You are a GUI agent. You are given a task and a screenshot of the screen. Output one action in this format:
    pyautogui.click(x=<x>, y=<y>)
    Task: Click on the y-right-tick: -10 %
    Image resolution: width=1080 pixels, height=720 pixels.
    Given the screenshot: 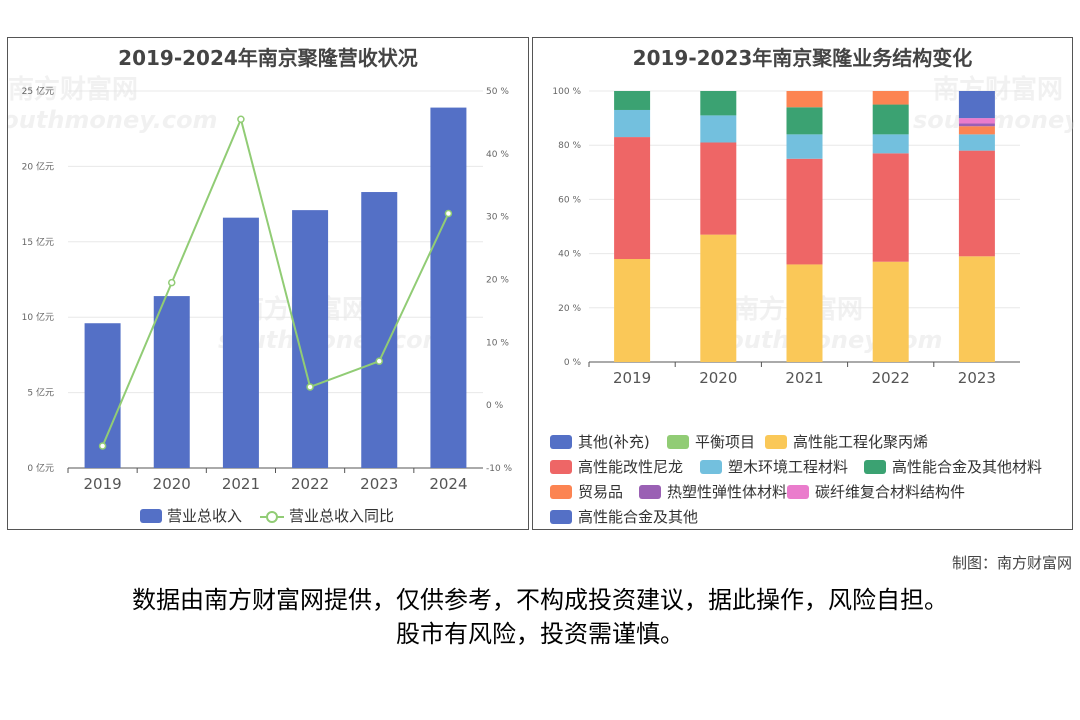 What is the action you would take?
    pyautogui.click(x=499, y=469)
    